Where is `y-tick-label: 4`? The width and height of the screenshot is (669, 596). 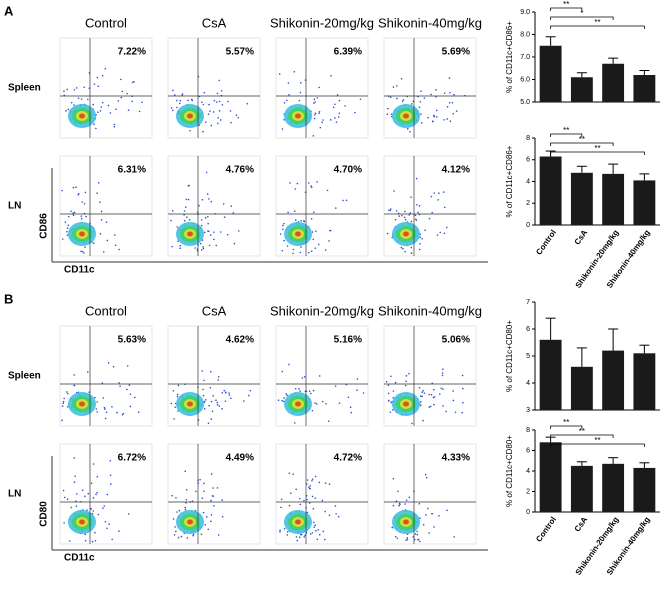 y-tick-label: 4 is located at coordinates (528, 471).